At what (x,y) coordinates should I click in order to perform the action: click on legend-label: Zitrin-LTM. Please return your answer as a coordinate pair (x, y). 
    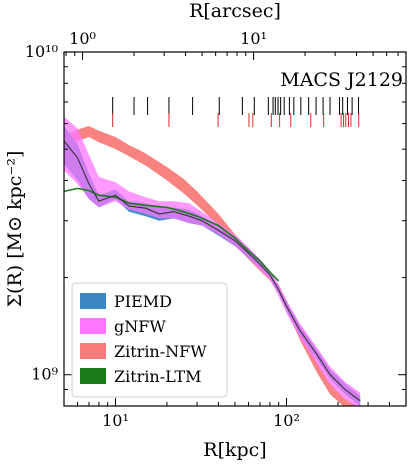
    Looking at the image, I should click on (158, 376).